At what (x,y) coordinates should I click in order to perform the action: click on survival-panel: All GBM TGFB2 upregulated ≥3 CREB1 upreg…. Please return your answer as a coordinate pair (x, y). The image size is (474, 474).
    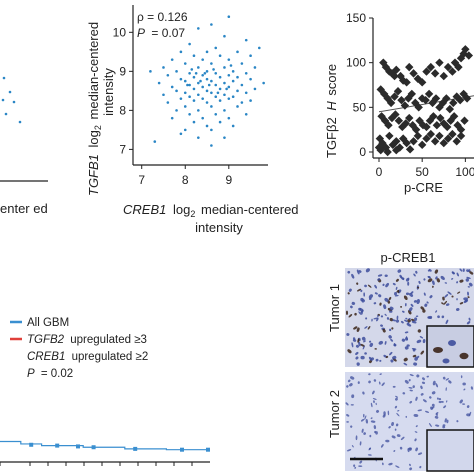
    Looking at the image, I should click on (105, 391).